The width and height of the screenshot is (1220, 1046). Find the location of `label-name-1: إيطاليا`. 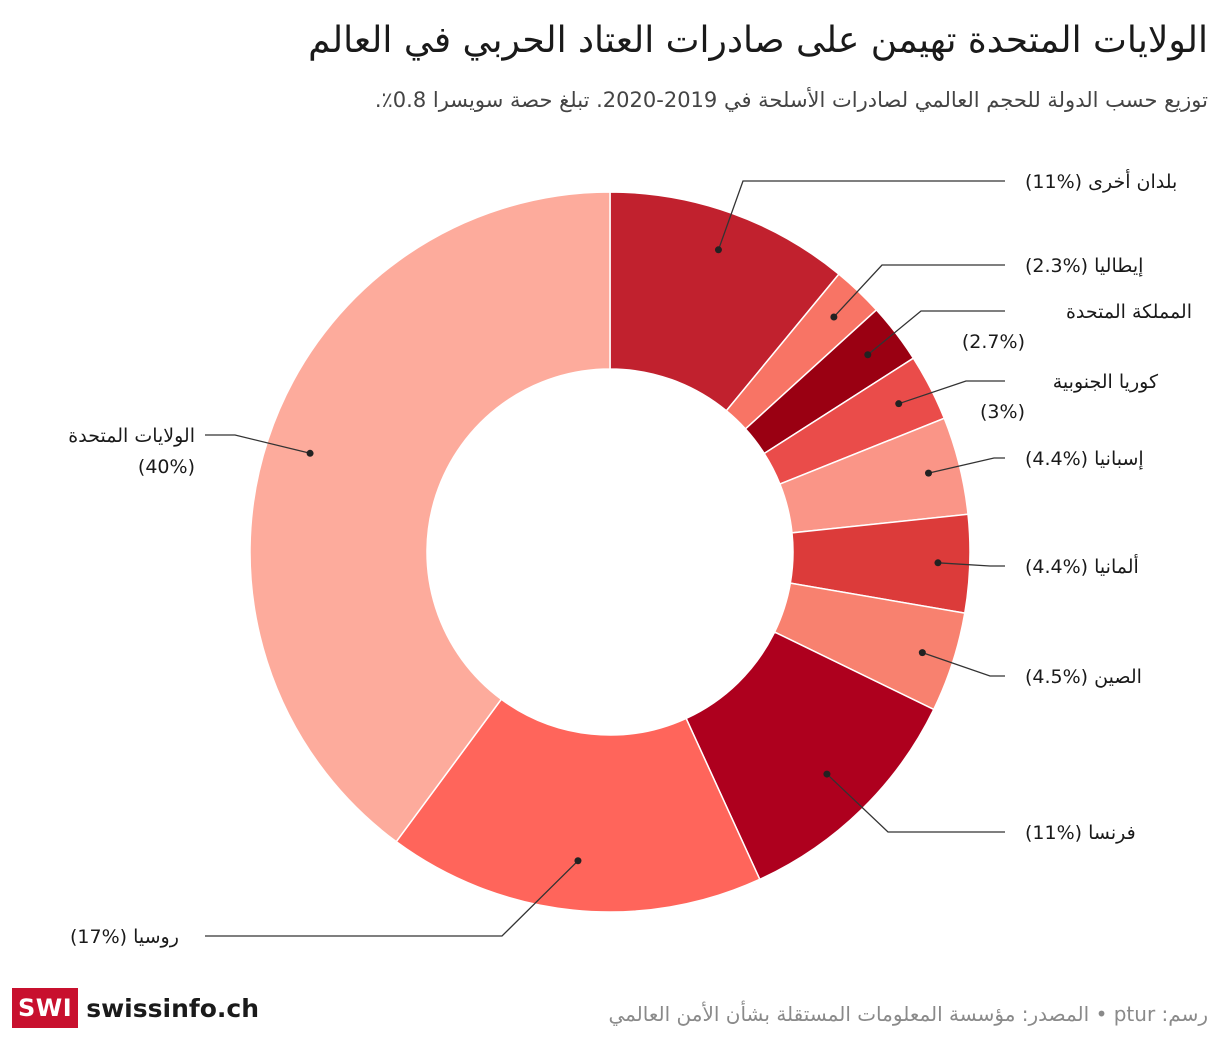

label-name-1: إيطاليا is located at coordinates (1118, 266).